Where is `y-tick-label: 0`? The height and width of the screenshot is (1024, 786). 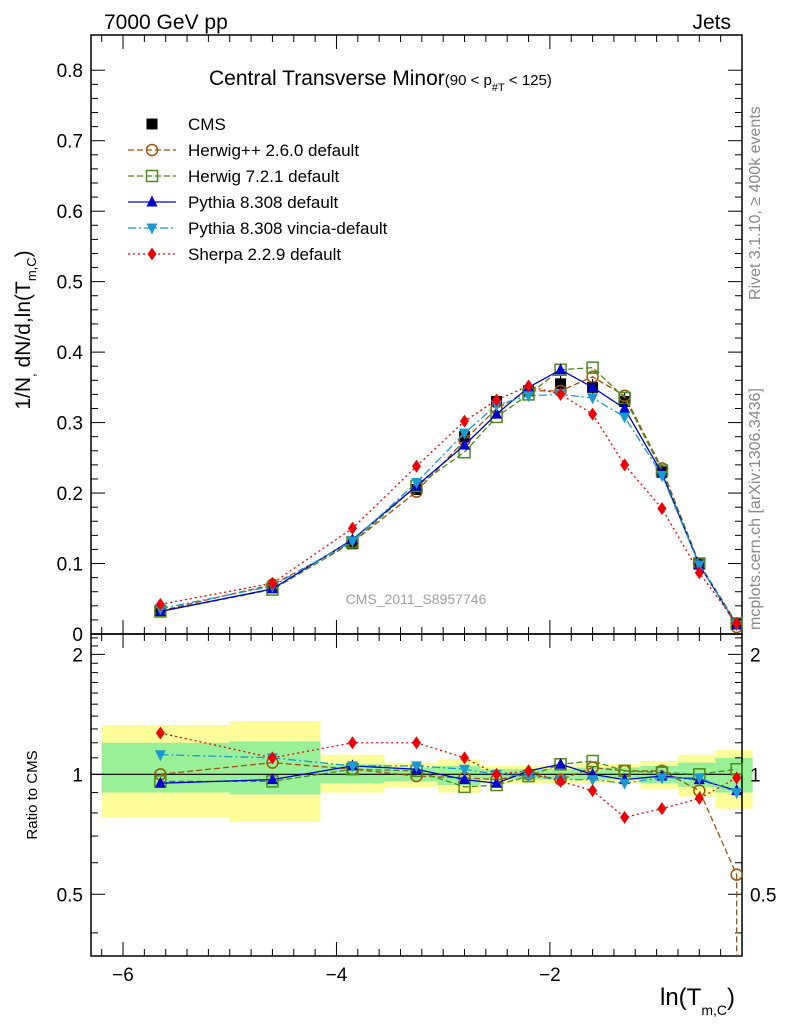 y-tick-label: 0 is located at coordinates (77, 635).